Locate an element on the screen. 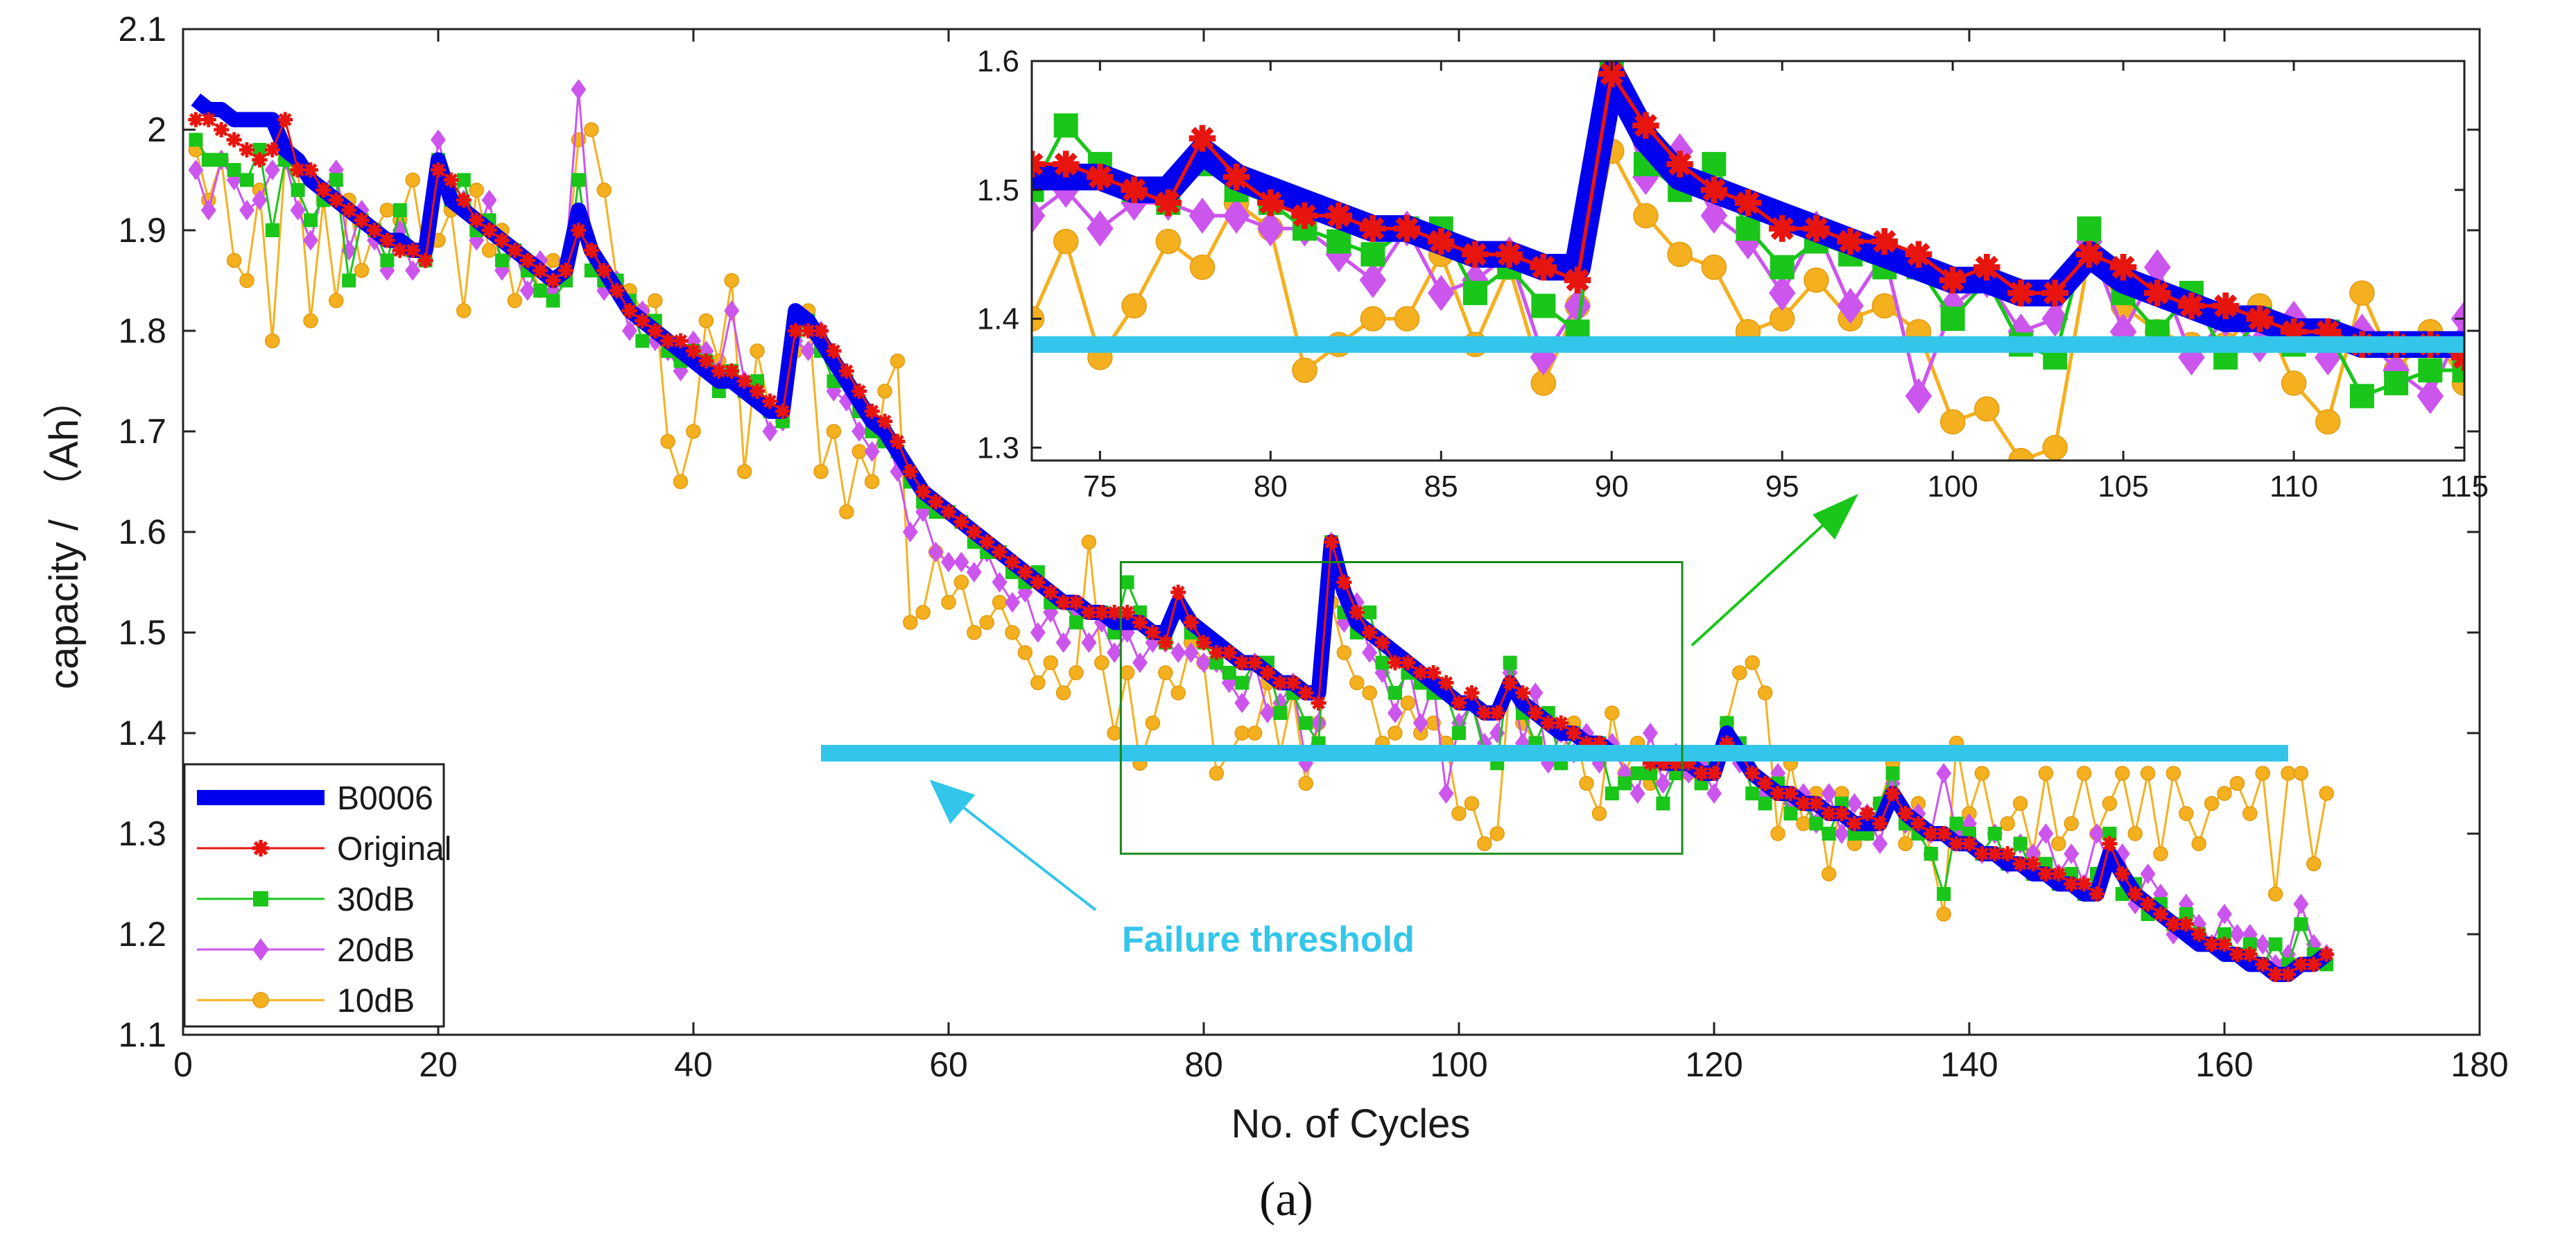 The height and width of the screenshot is (1247, 2576). x-tick-label-2: 40 is located at coordinates (693, 1064).